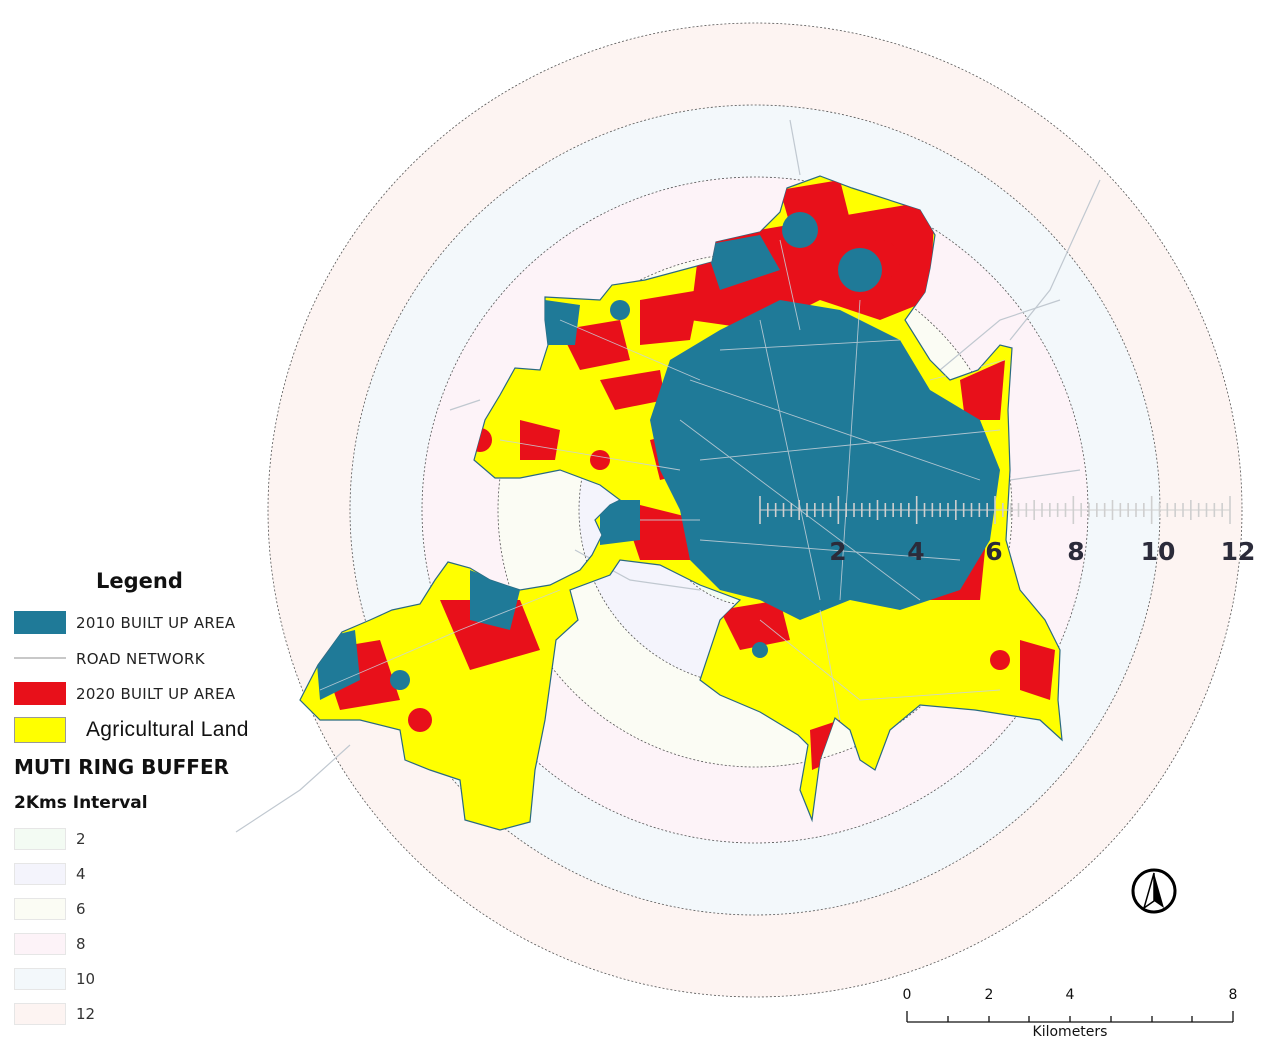 Image resolution: width=1278 pixels, height=1039 pixels. What do you see at coordinates (1070, 1031) in the screenshot?
I see `scale-unit: Kilometers` at bounding box center [1070, 1031].